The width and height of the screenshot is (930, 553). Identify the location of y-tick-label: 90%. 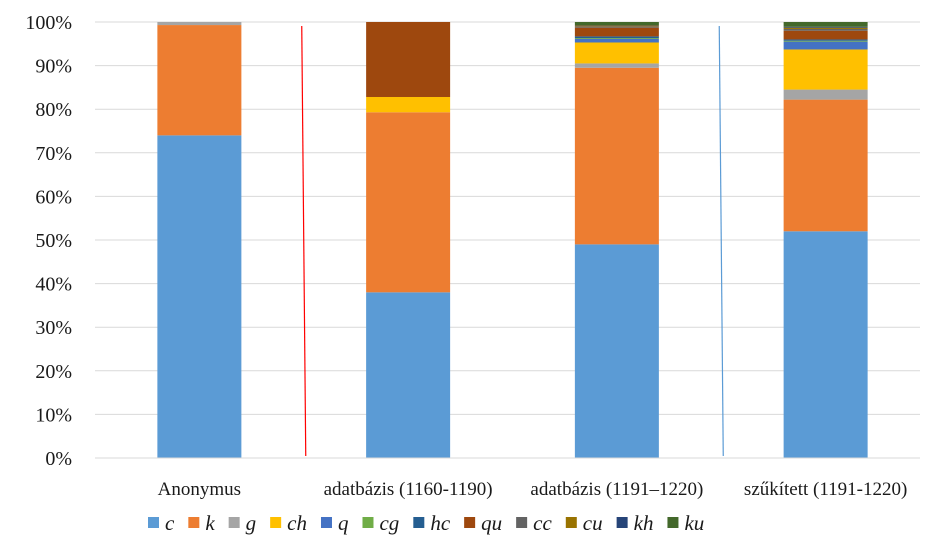
(53, 67).